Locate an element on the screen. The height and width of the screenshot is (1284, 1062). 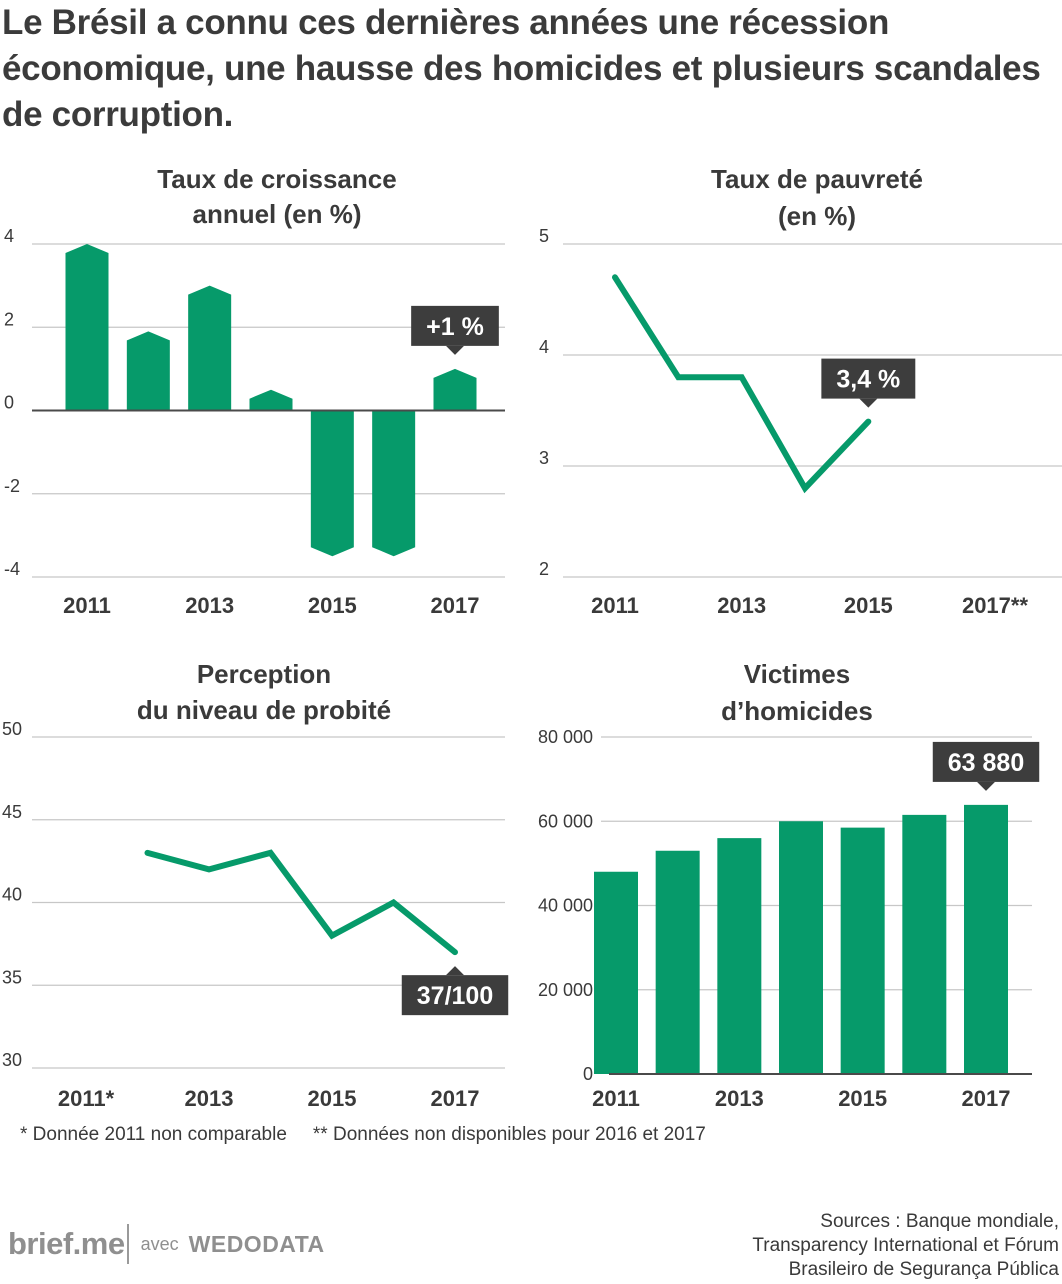
chart-title-line: (en %) is located at coordinates (817, 216).